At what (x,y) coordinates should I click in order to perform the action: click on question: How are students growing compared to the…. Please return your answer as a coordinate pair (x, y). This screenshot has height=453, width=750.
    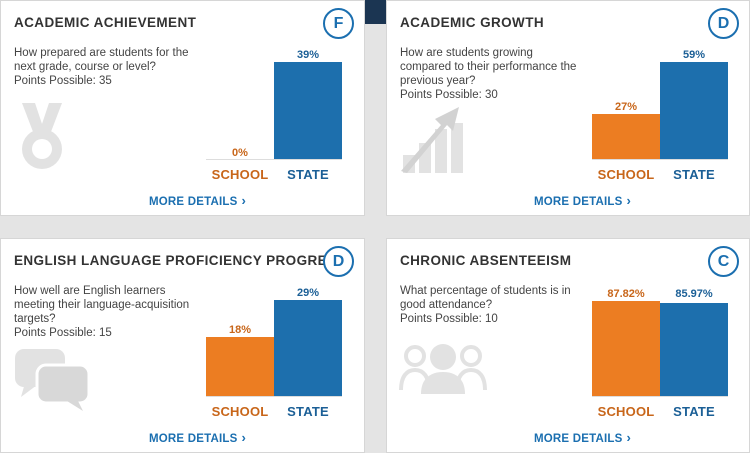
    Looking at the image, I should click on (488, 67).